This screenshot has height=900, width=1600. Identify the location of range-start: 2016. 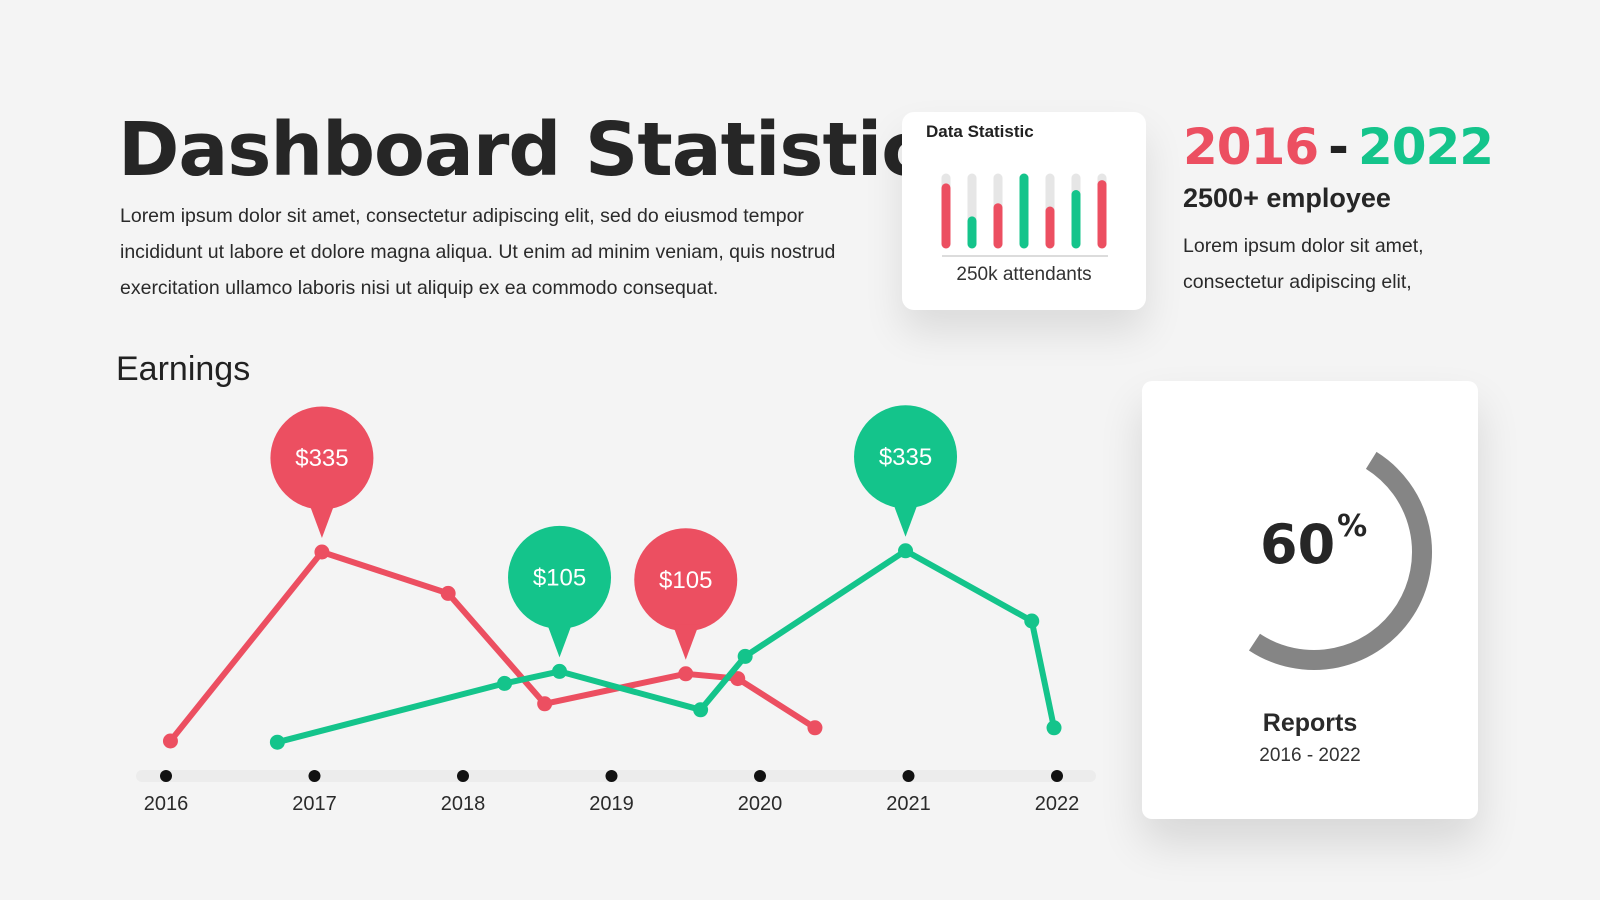
(1251, 147).